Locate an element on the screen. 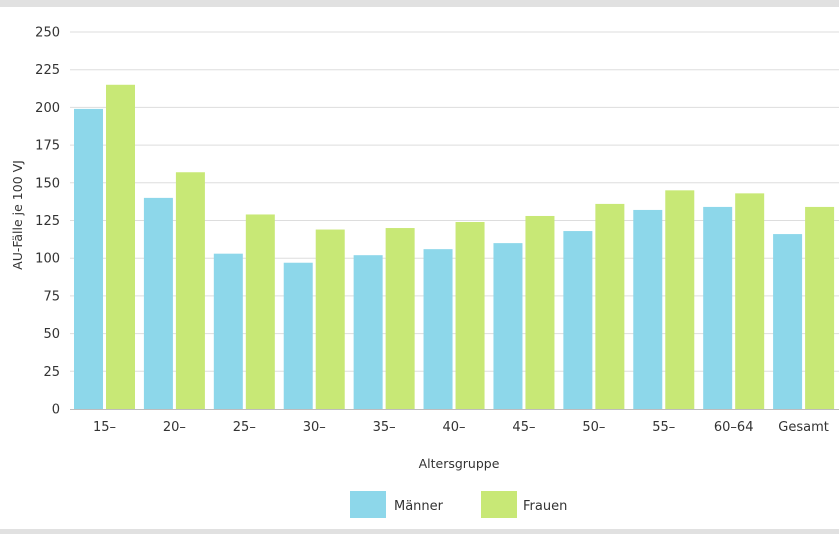  y-tick-label: 50 is located at coordinates (51, 334).